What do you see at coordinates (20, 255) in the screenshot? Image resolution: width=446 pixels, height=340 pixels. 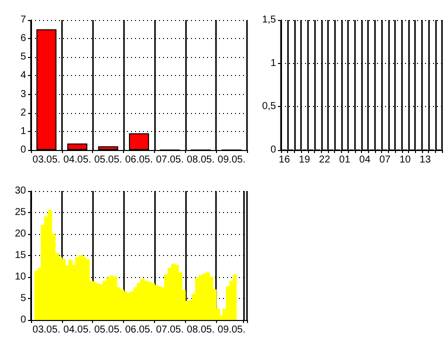 I see `y-tick-label: 15` at bounding box center [20, 255].